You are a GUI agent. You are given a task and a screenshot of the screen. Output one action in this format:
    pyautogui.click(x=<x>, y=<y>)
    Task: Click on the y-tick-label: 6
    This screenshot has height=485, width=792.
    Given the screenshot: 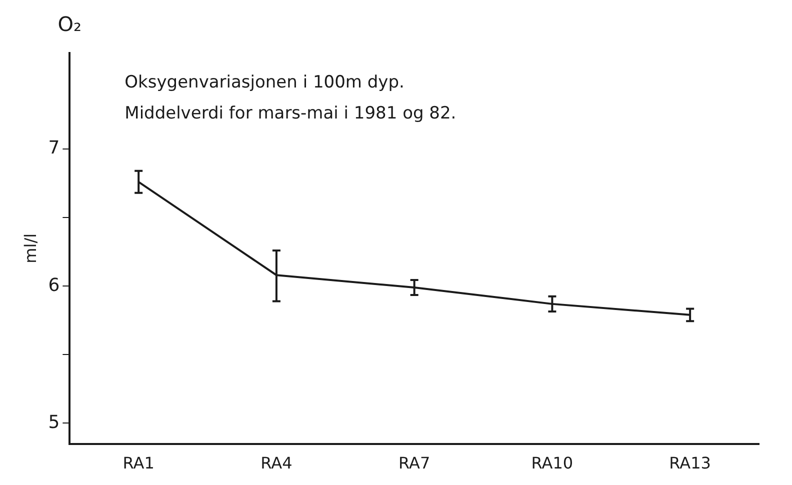 What is the action you would take?
    pyautogui.click(x=54, y=285)
    